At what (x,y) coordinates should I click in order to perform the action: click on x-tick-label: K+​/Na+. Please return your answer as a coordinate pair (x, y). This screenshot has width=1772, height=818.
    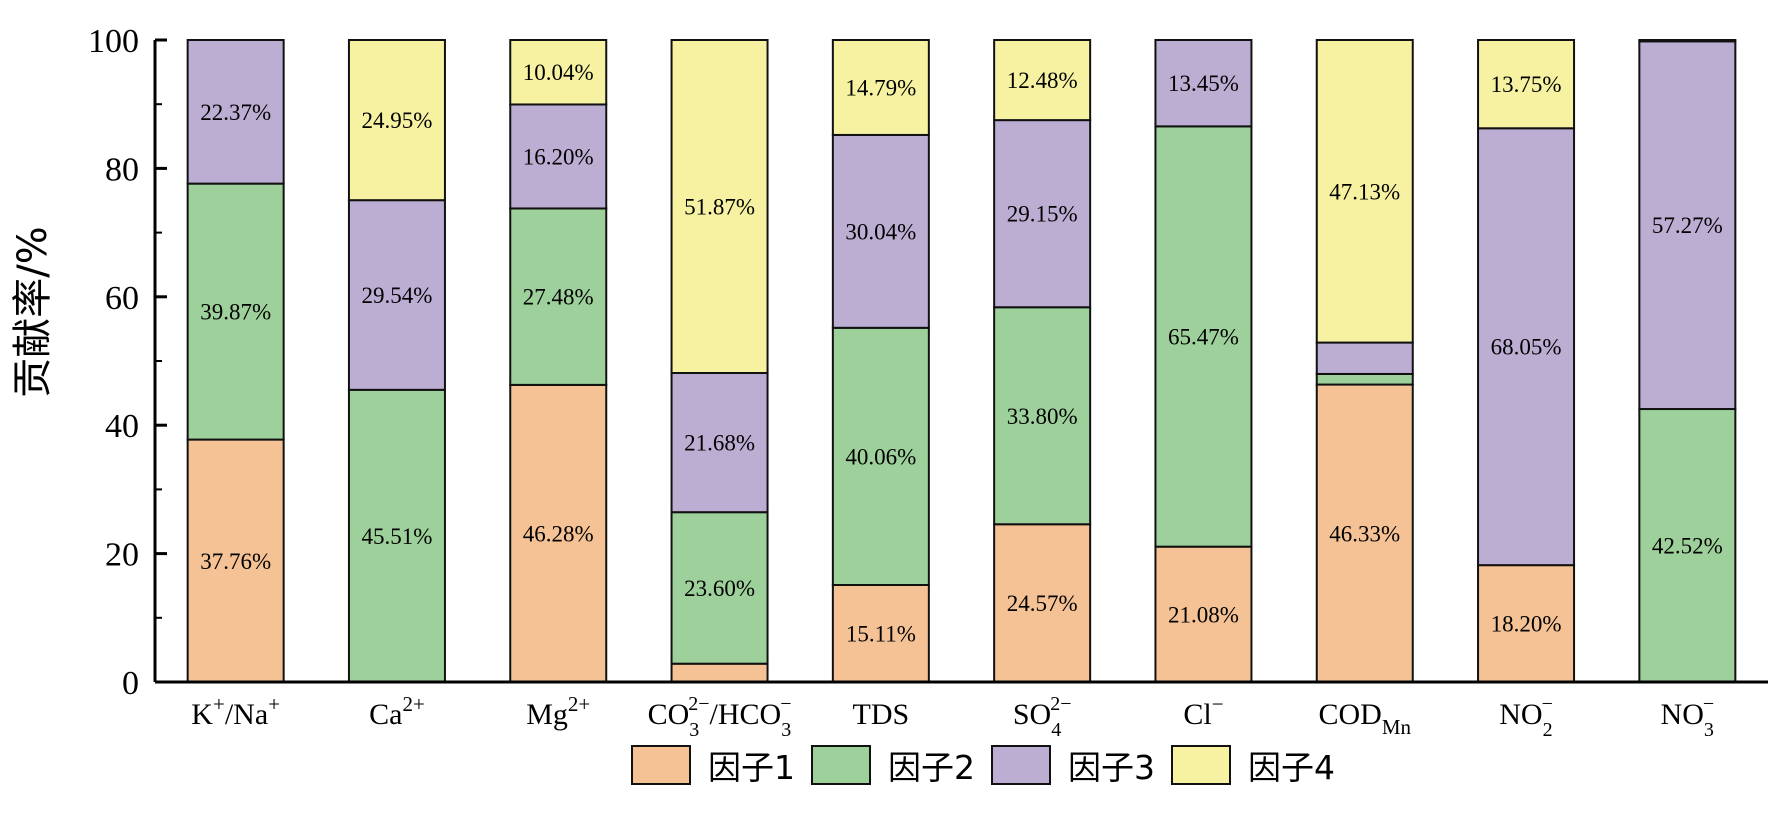
    Looking at the image, I should click on (235, 711).